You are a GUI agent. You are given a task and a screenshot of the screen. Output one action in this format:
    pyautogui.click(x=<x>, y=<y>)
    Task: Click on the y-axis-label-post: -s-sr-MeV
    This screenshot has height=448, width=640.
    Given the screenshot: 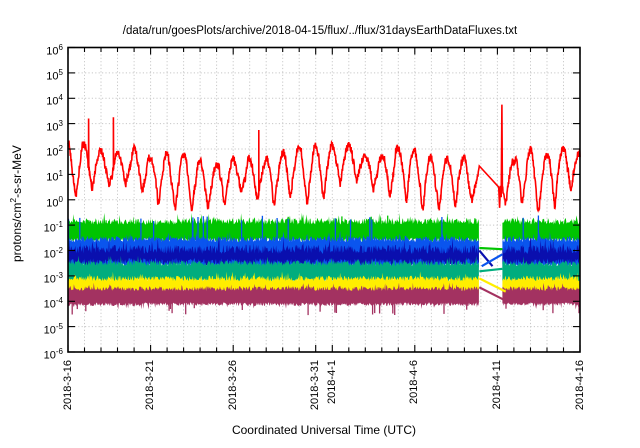 What is the action you would take?
    pyautogui.click(x=17, y=171)
    